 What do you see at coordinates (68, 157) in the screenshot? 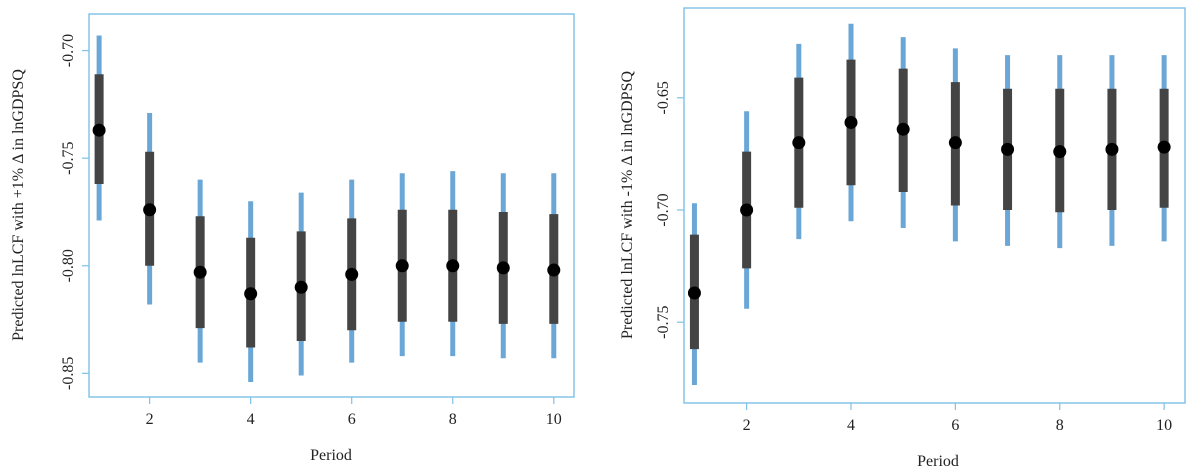
I see `left-y-tick-label: -0.75` at bounding box center [68, 157].